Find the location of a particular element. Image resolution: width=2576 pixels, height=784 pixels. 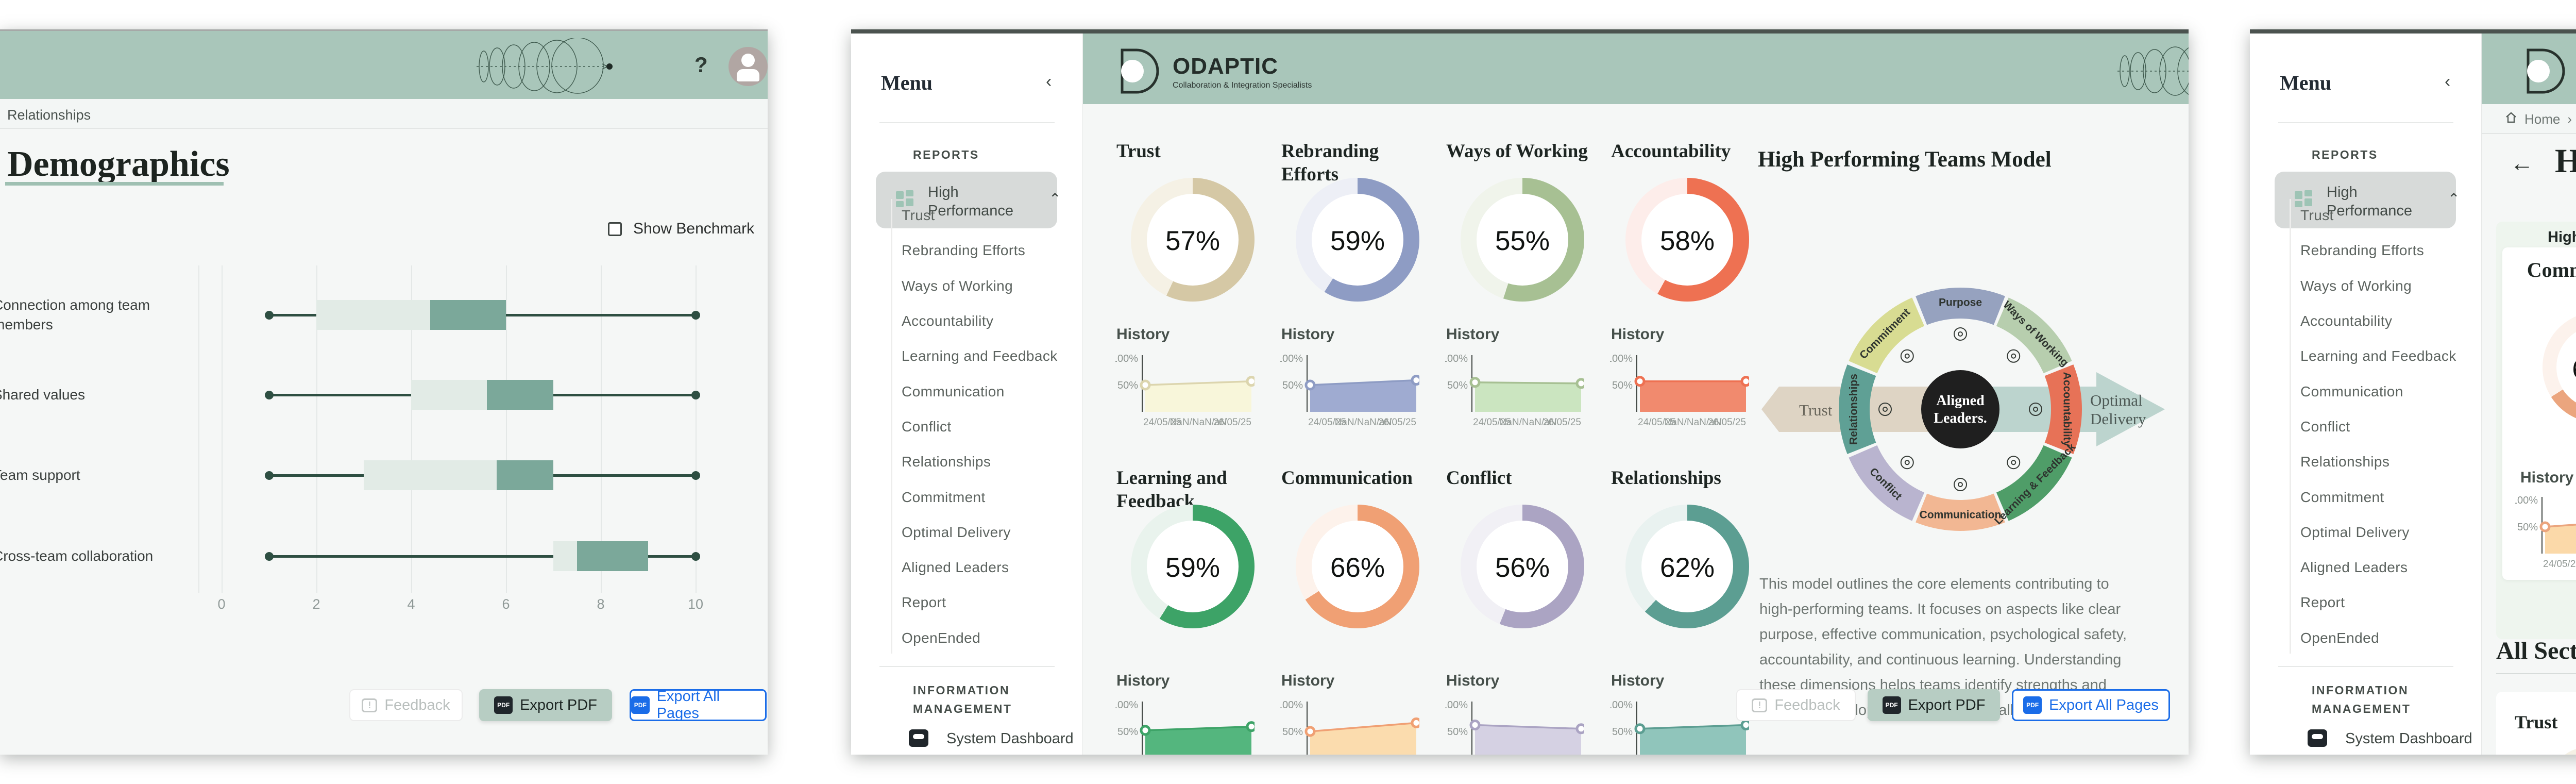

section-score-title: Trust is located at coordinates (2536, 722).